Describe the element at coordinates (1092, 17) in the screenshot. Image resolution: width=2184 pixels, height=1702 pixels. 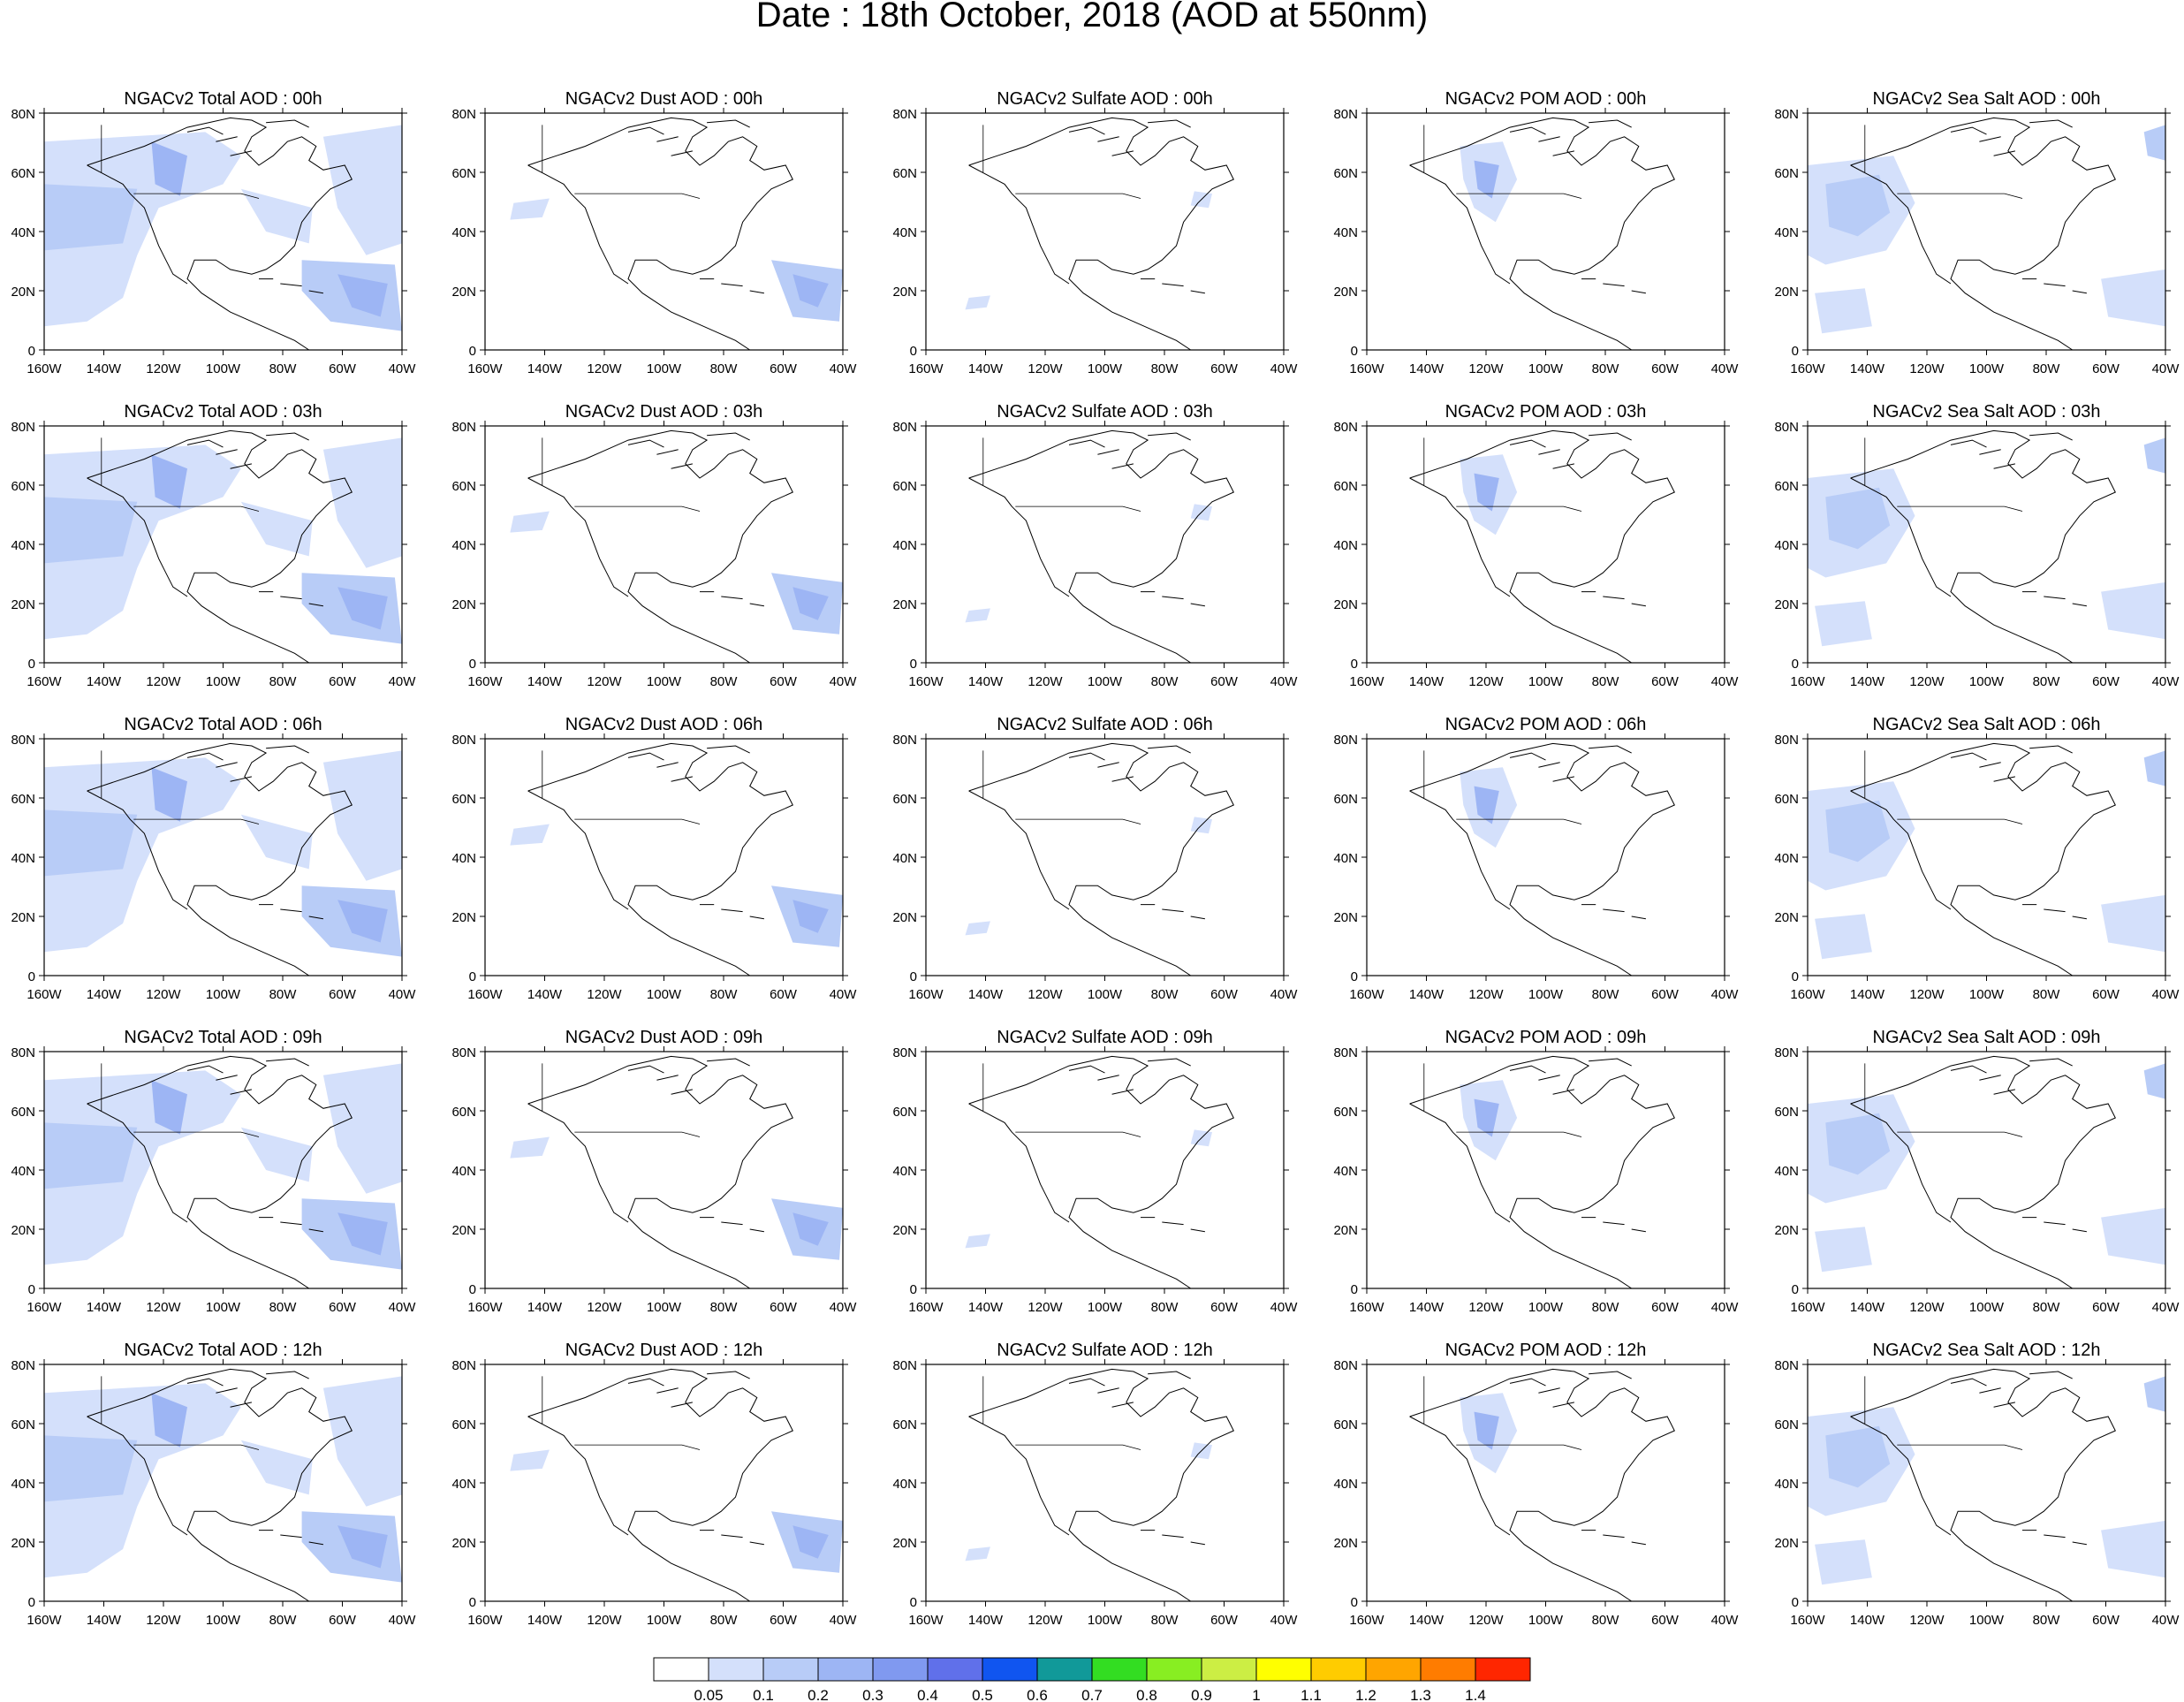
I see `figure-title: Date : 18th October, 2018 (AOD at 550nm)` at that location.